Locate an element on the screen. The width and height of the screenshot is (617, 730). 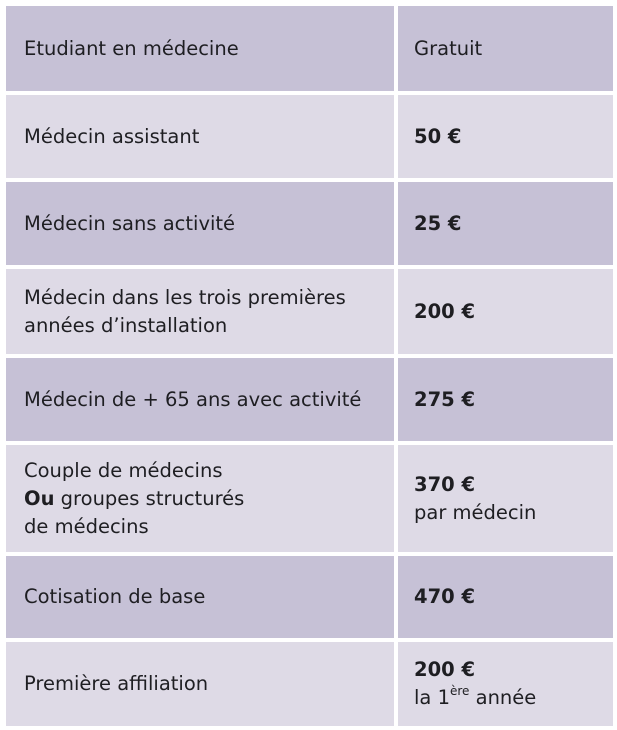
price-cell: 370 € par médecin is located at coordinates (505, 498).